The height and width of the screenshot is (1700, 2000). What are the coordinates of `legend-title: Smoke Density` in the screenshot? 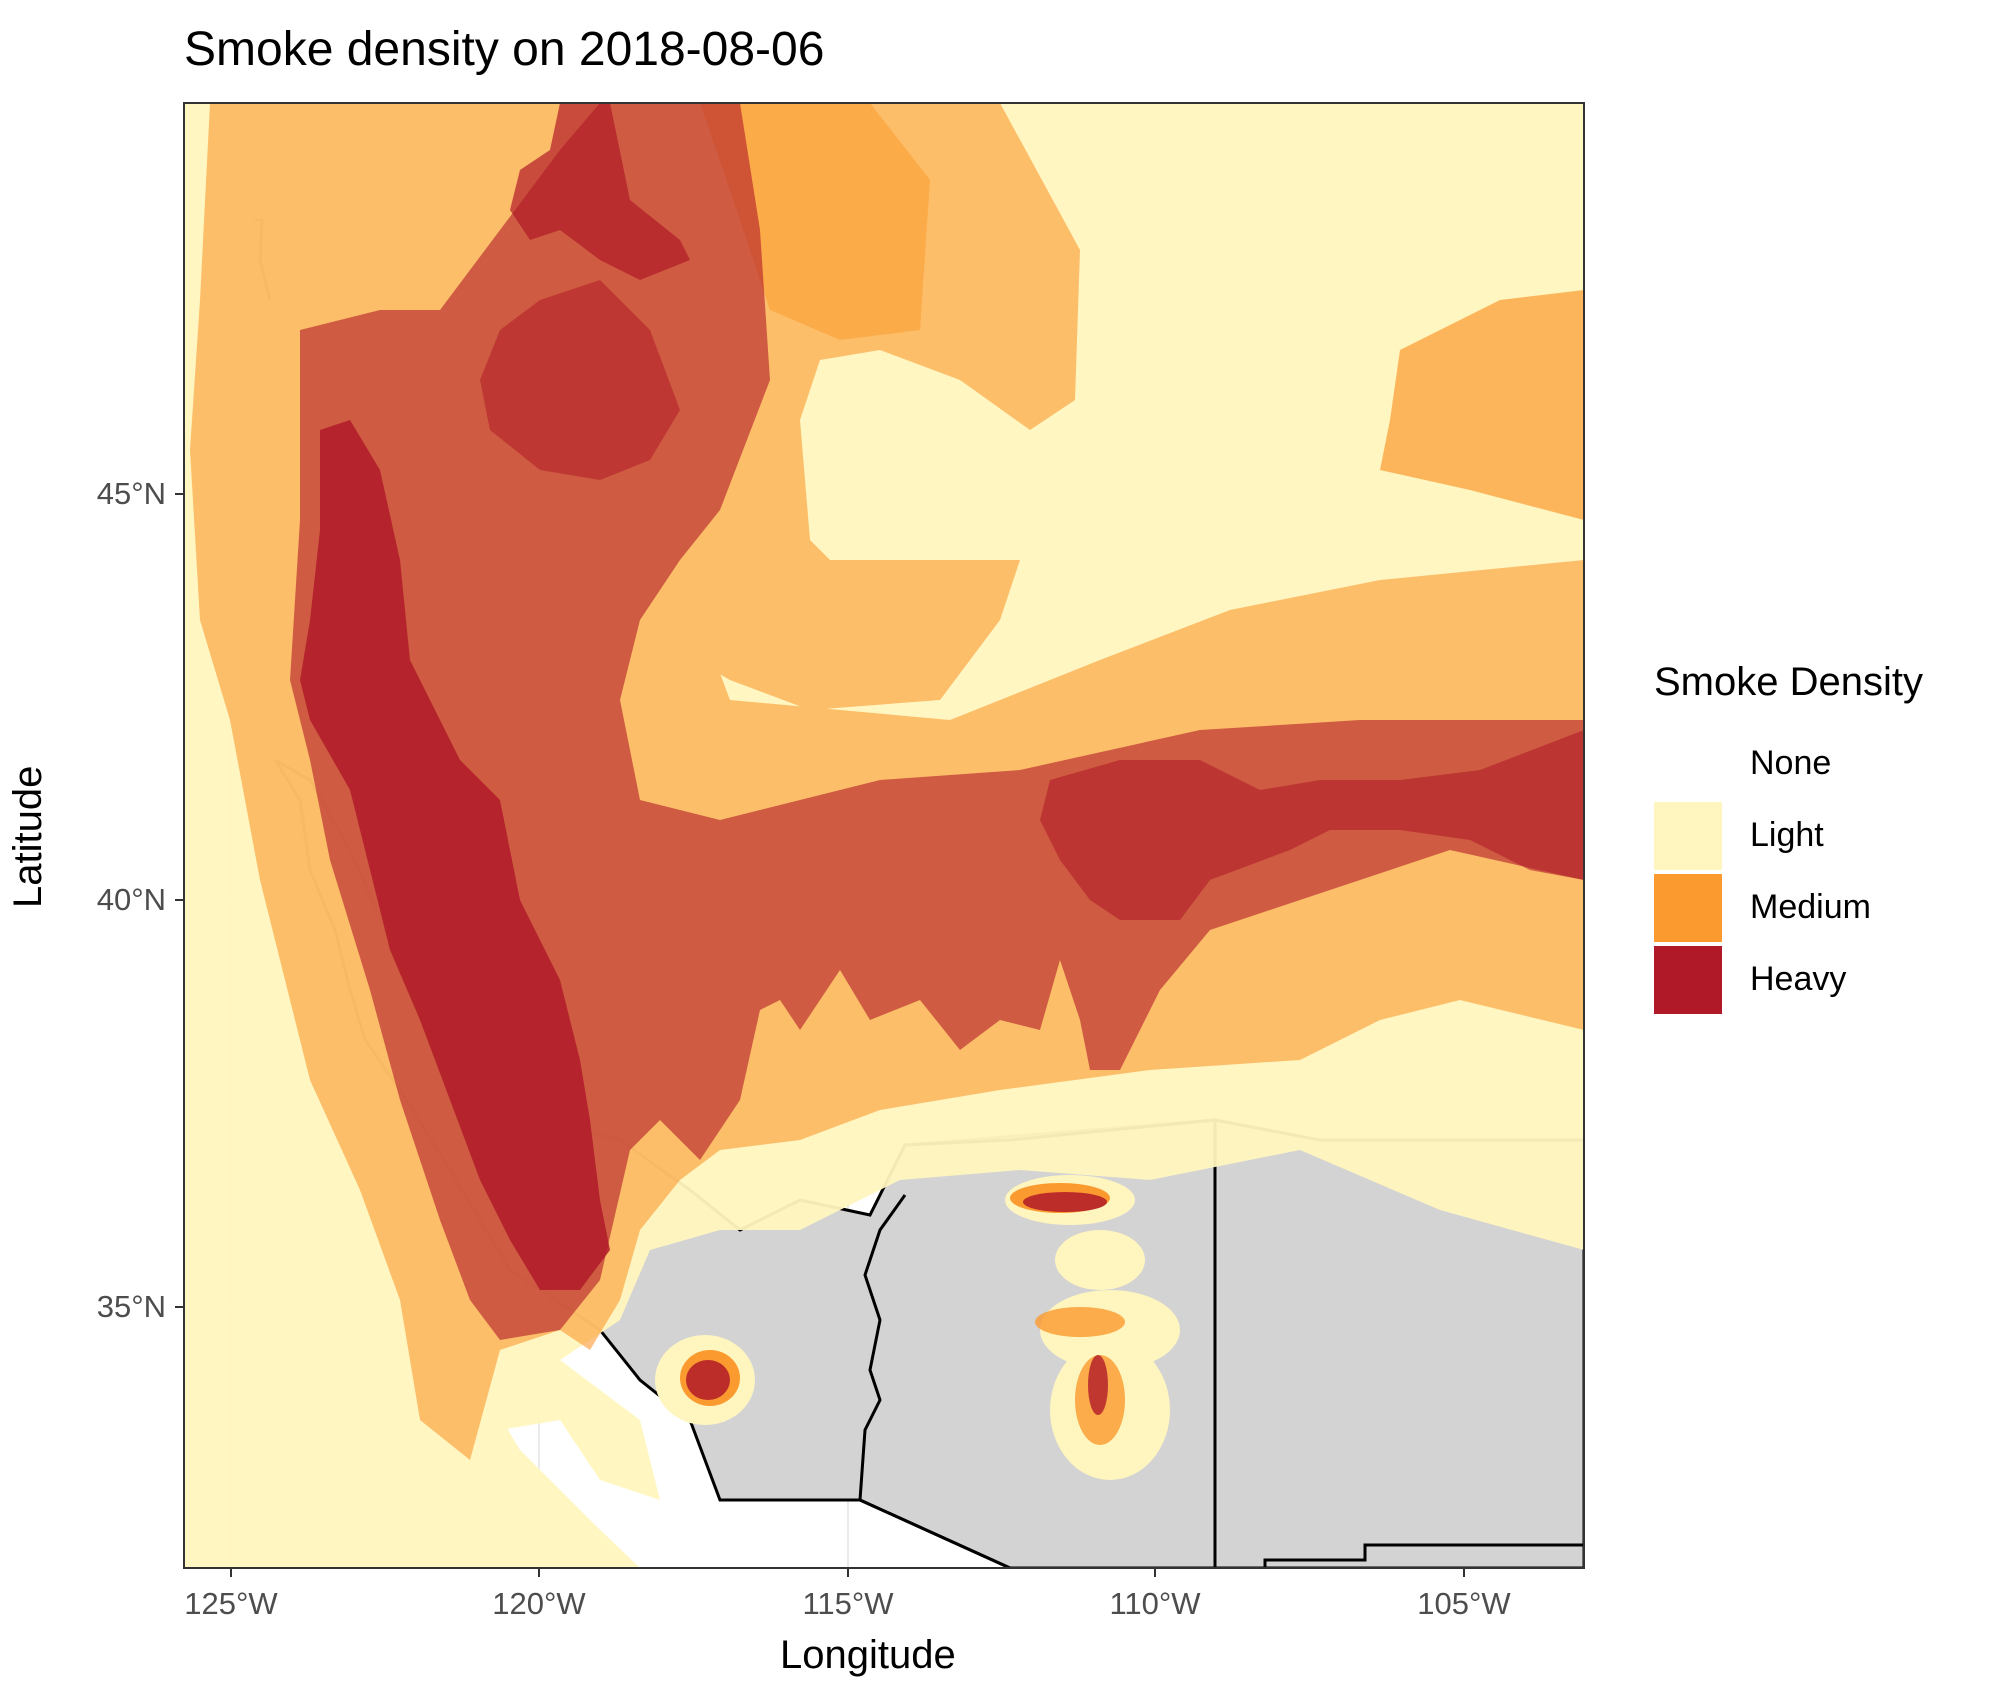 It's located at (1788, 682).